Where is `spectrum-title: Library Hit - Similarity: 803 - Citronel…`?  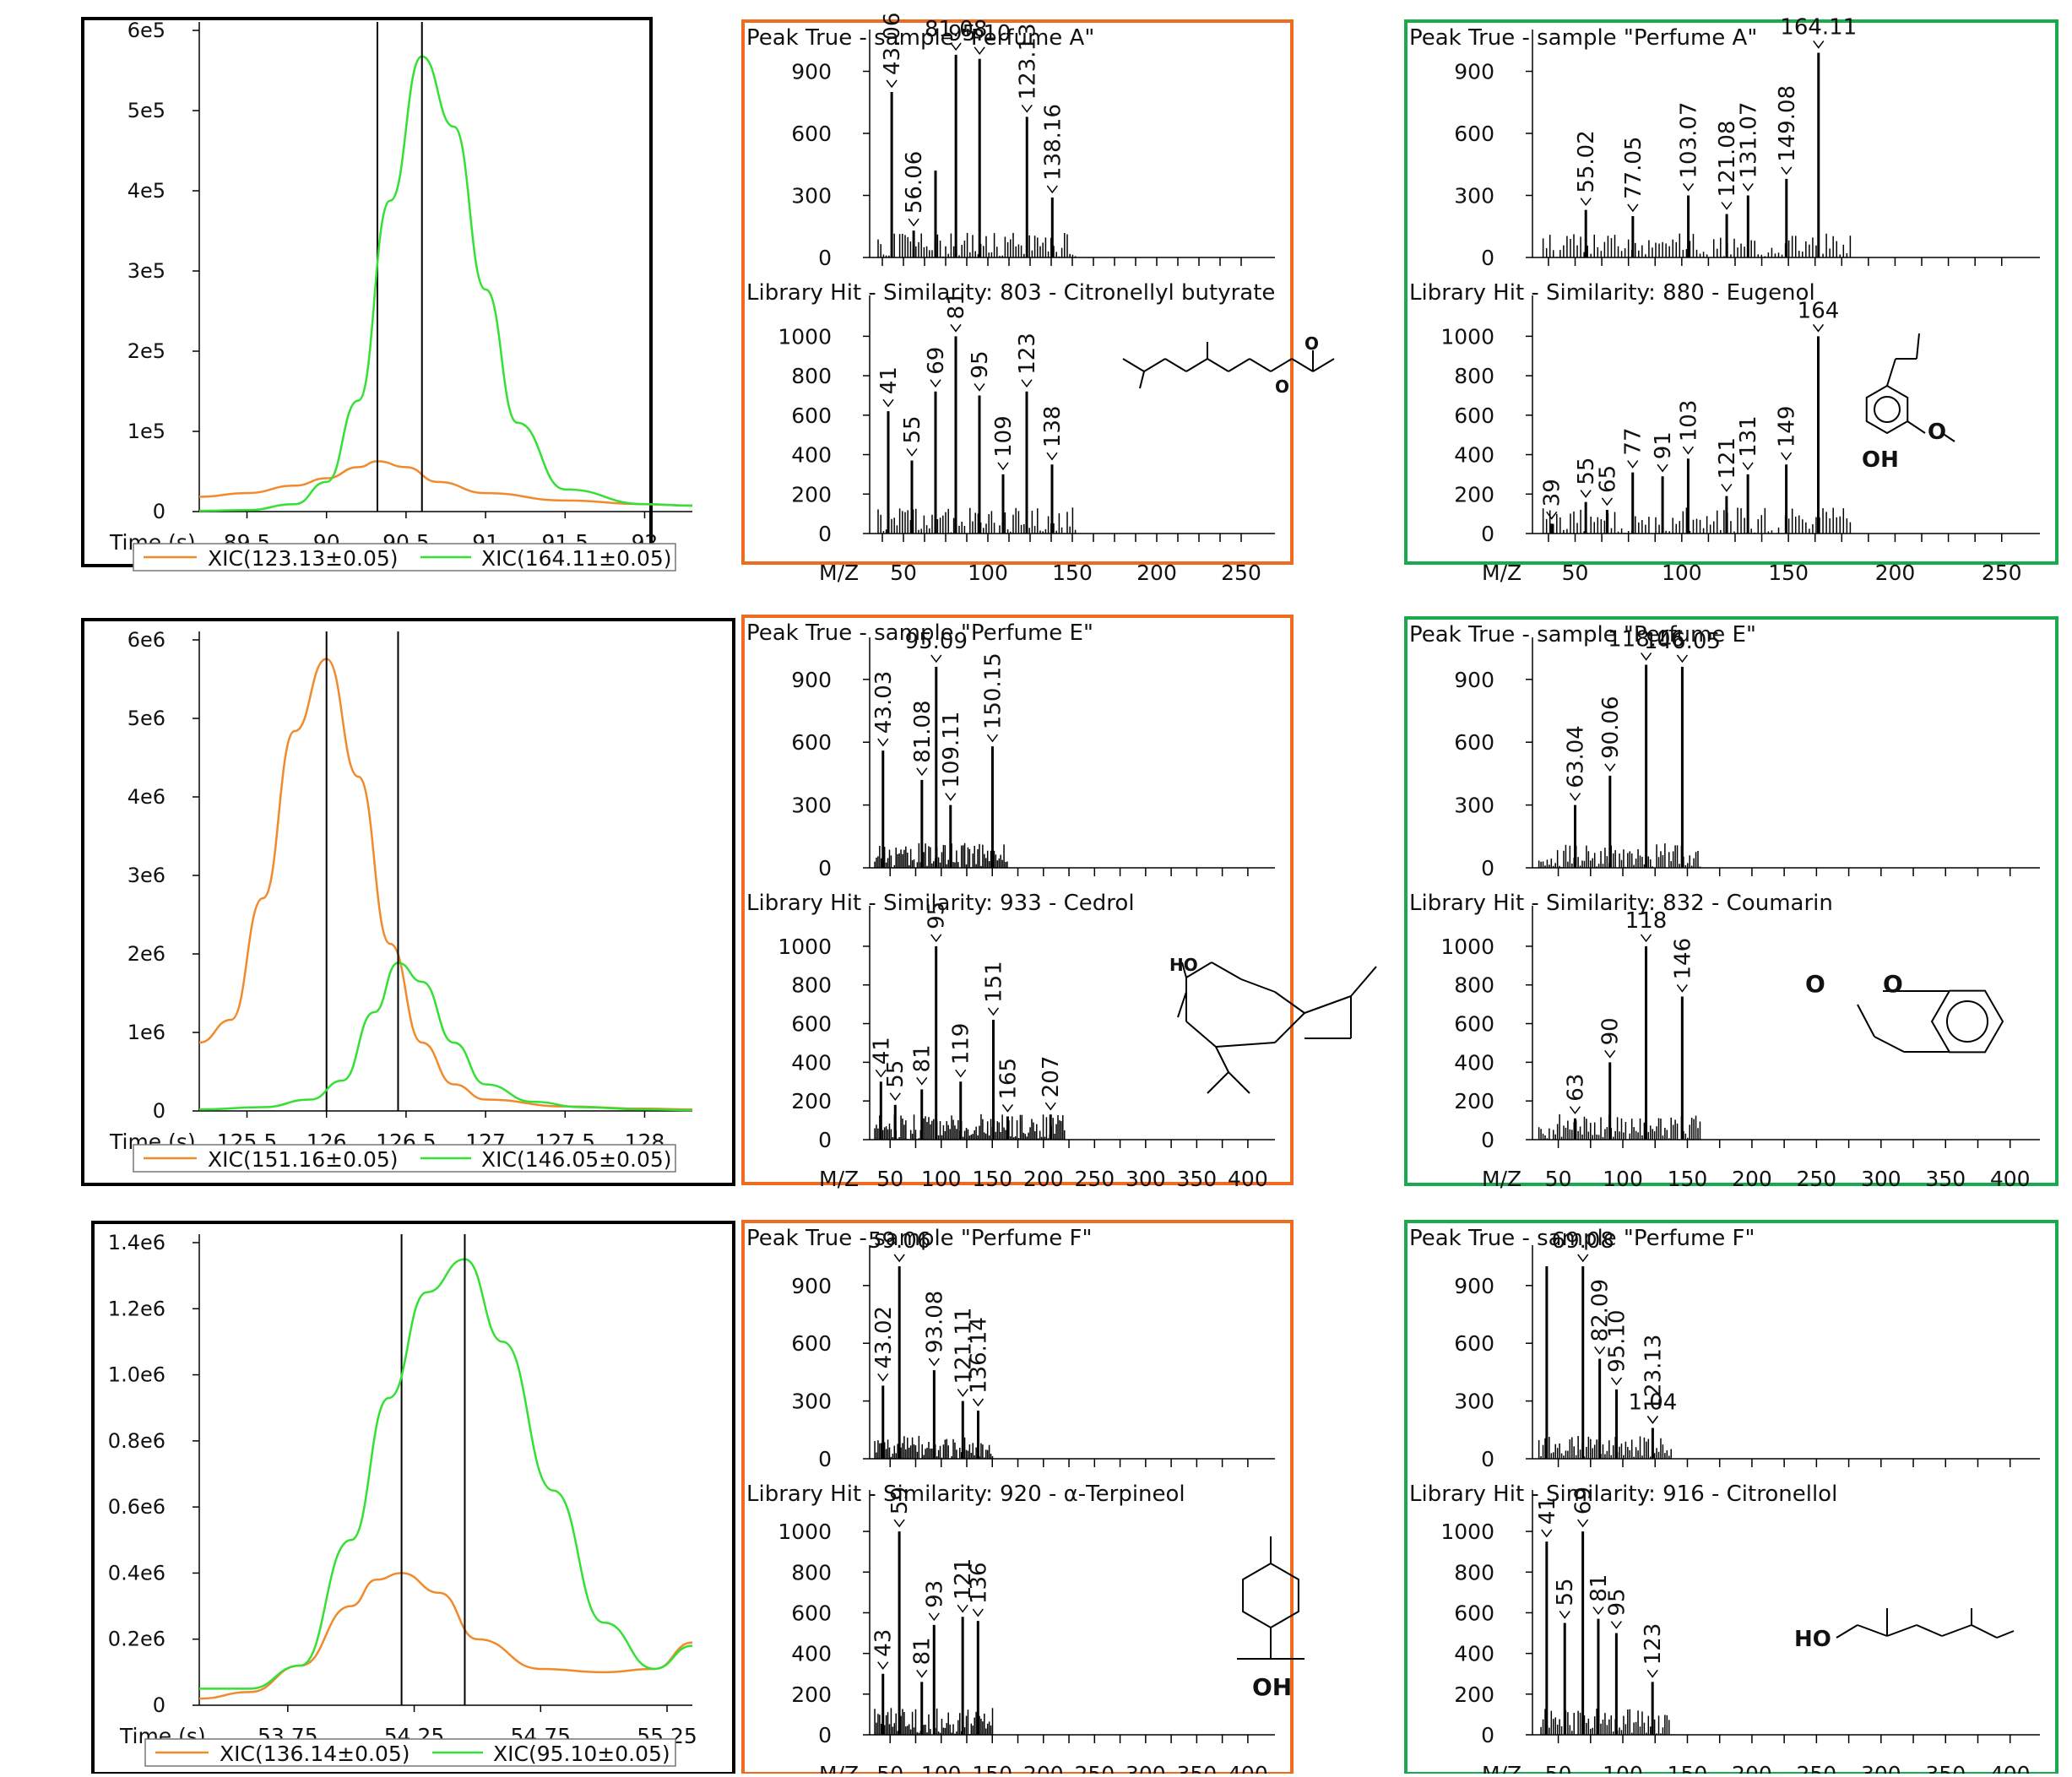
spectrum-title: Library Hit - Similarity: 803 - Citronel… is located at coordinates (1010, 293).